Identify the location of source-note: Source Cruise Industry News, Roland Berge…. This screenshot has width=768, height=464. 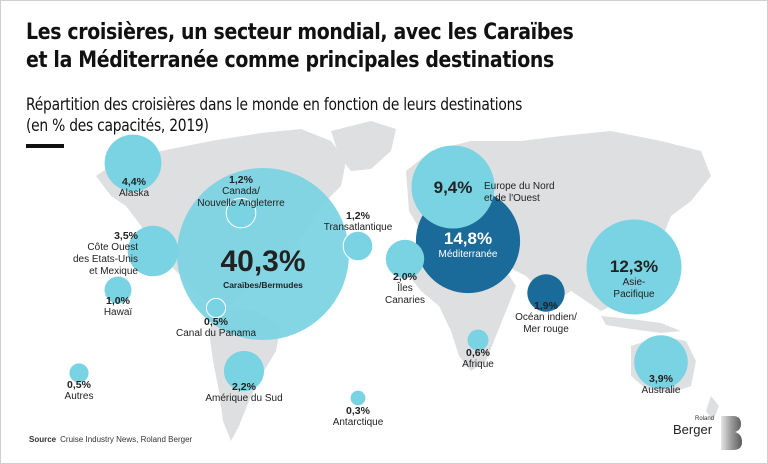
(110, 439).